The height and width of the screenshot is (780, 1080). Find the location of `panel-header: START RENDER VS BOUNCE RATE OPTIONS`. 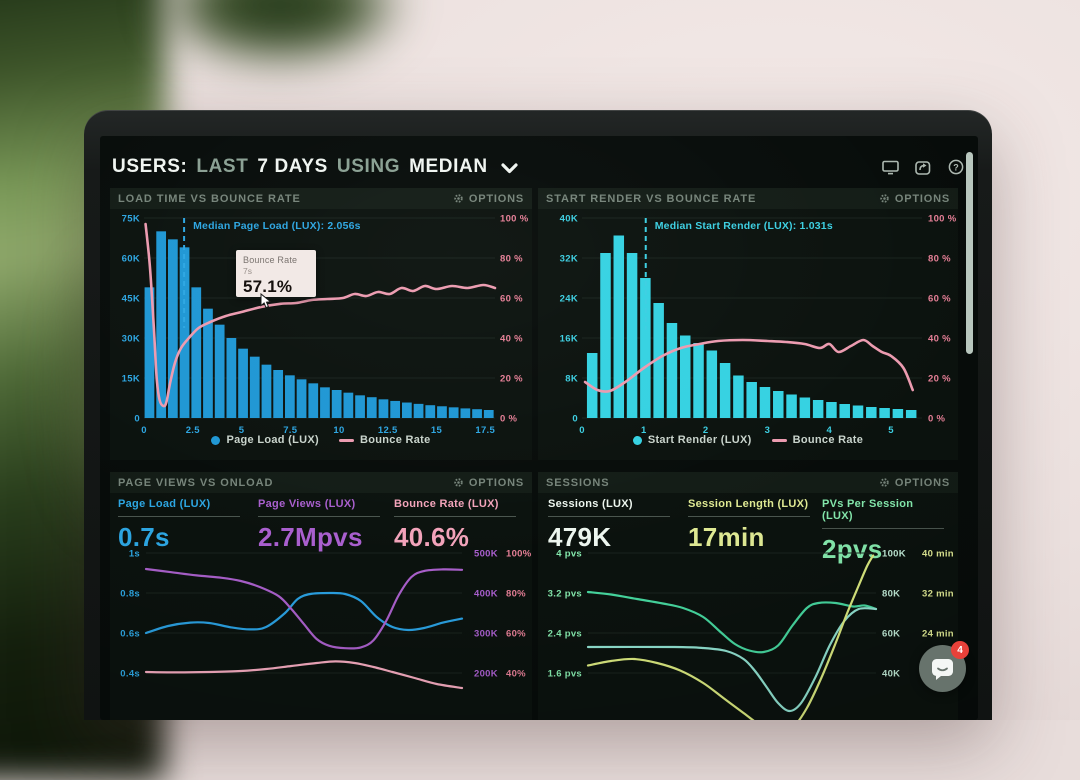

panel-header: START RENDER VS BOUNCE RATE OPTIONS is located at coordinates (748, 198).